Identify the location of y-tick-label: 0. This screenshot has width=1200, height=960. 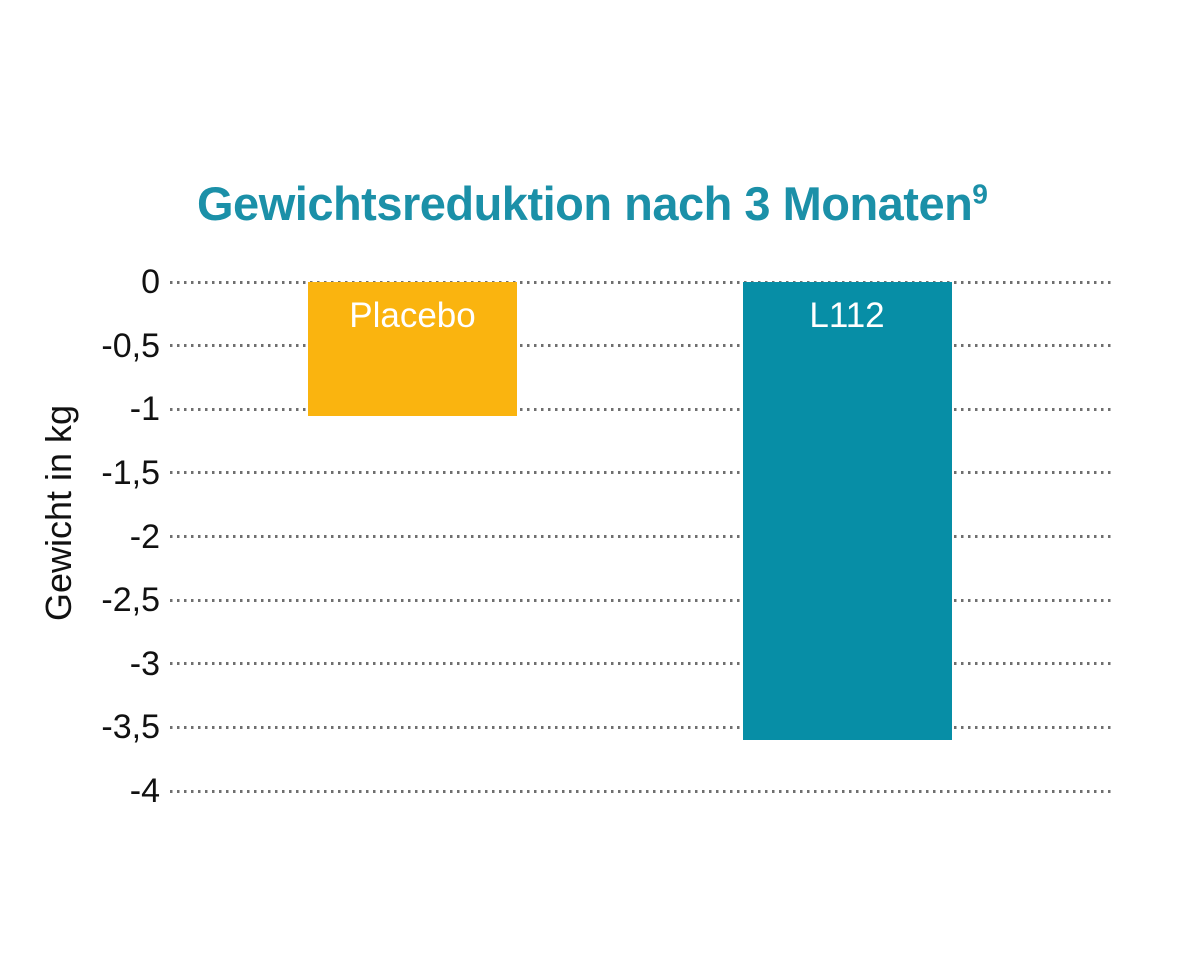
(150, 282).